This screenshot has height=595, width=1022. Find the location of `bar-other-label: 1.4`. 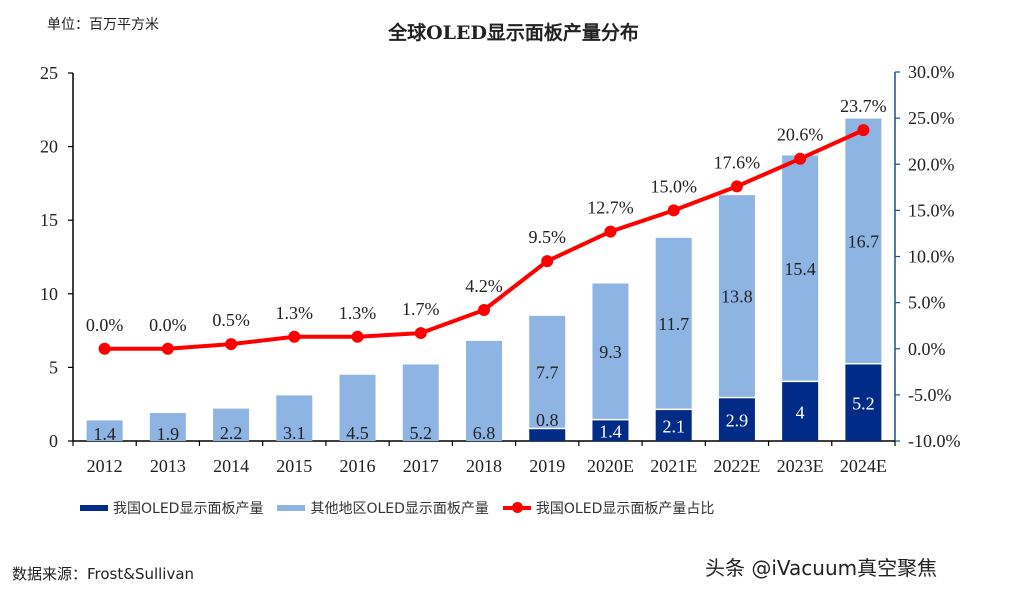

bar-other-label: 1.4 is located at coordinates (104, 434).